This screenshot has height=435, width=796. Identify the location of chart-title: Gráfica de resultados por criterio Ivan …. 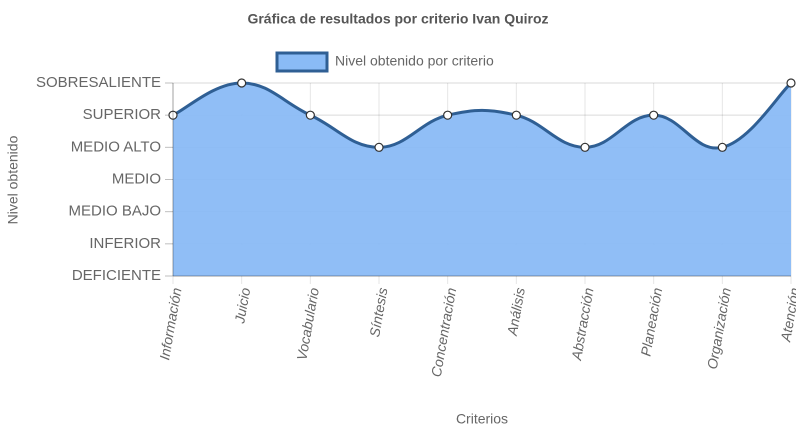
(397, 19).